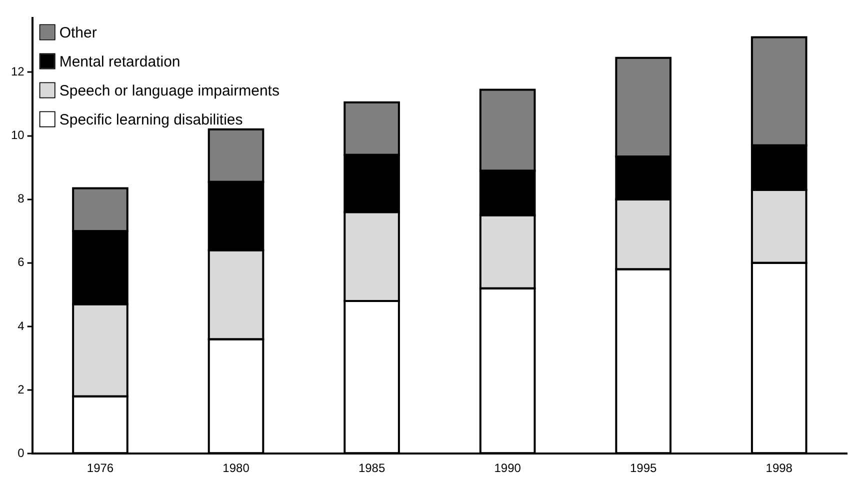  I want to click on y-tick-label: 10, so click(17, 135).